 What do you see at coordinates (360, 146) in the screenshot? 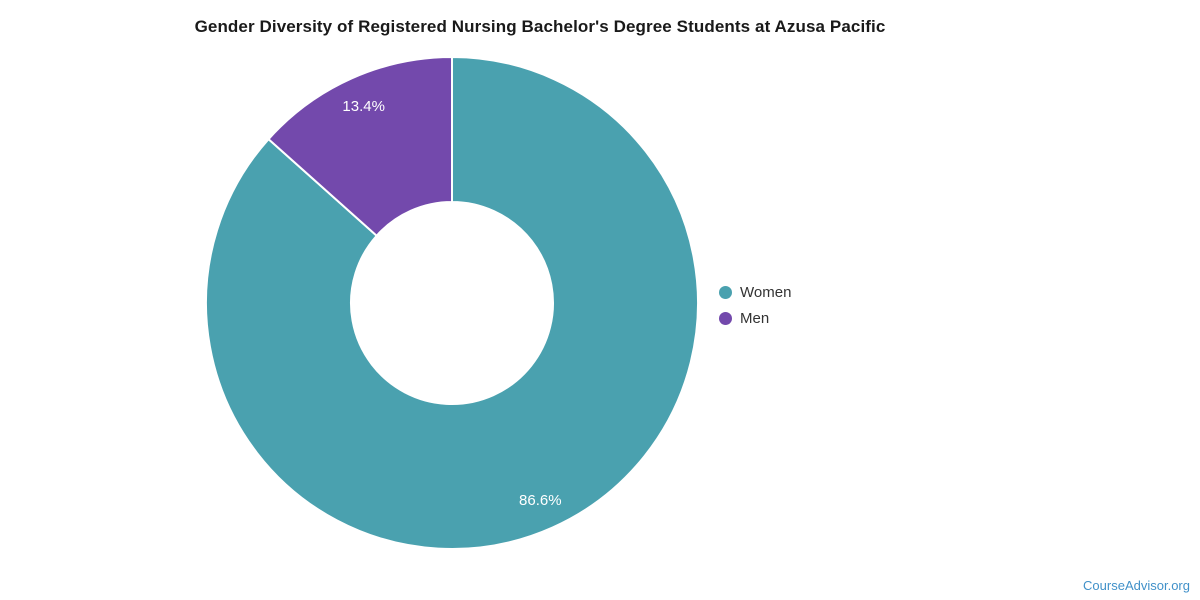
I see `pie-slice-men` at bounding box center [360, 146].